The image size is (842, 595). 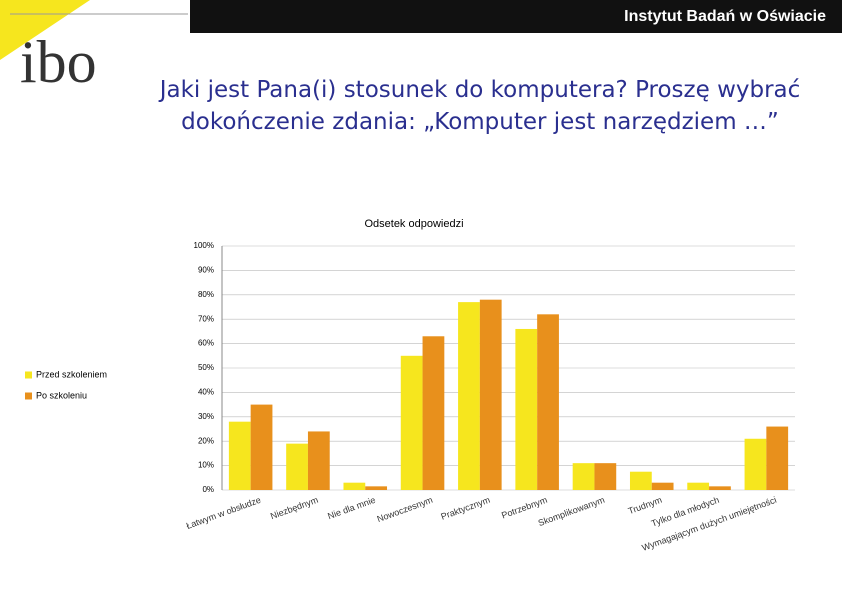 I want to click on y-tick-label: 30%, so click(x=206, y=416).